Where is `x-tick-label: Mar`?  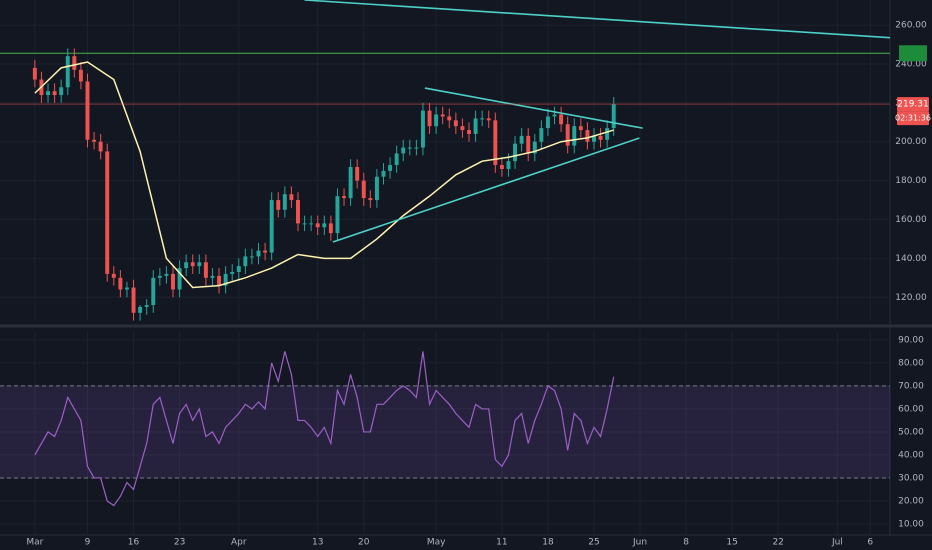 x-tick-label: Mar is located at coordinates (34, 543).